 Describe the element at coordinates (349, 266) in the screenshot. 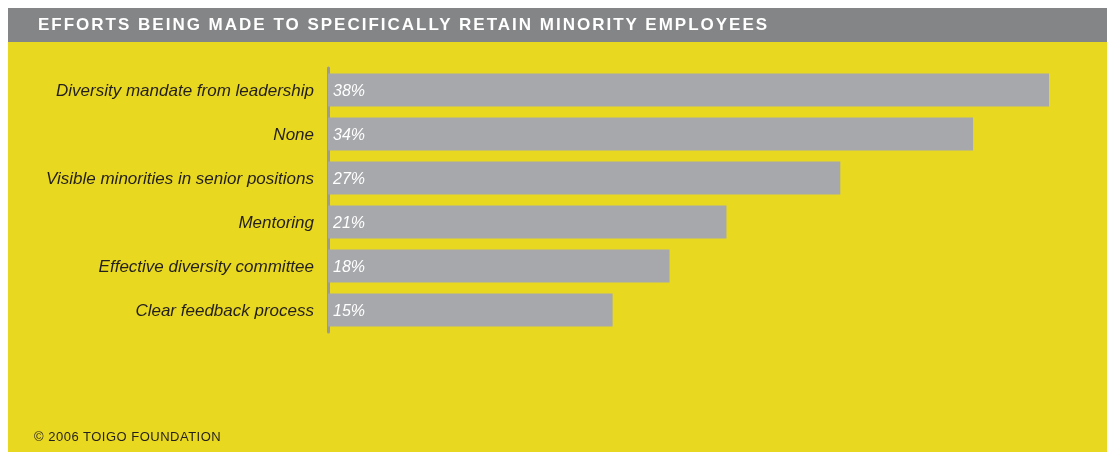

I see `data-label: 18%` at that location.